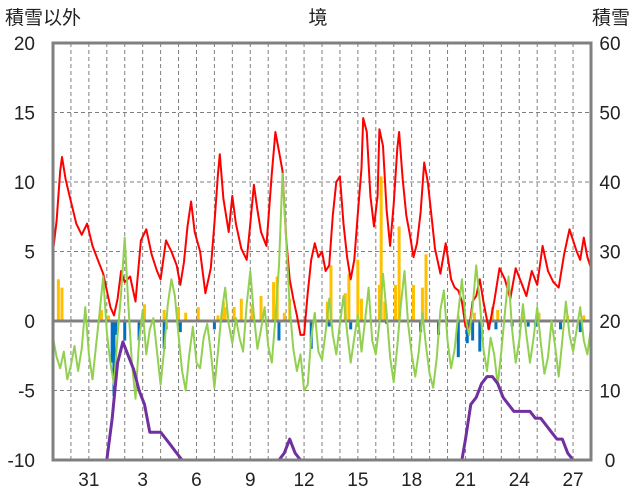  I want to click on x-tick-label: 31, so click(88, 480).